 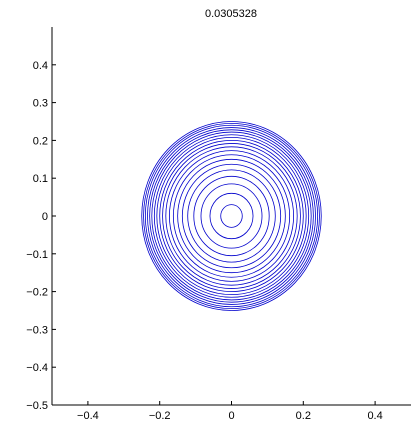 What do you see at coordinates (303, 416) in the screenshot?
I see `x-tick-label: 0.2` at bounding box center [303, 416].